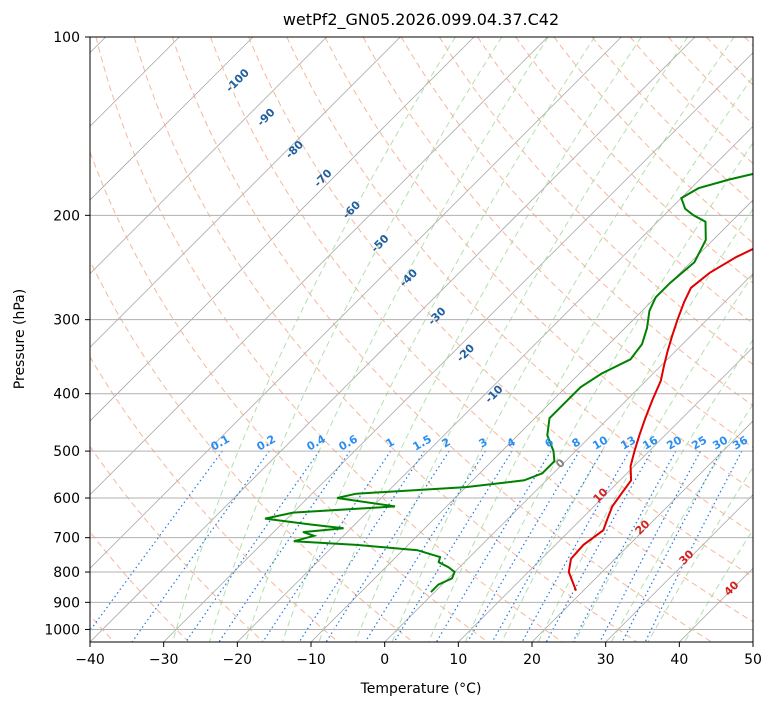  What do you see at coordinates (421, 689) in the screenshot?
I see `x-axis-title: Temperature (°C)` at bounding box center [421, 689].